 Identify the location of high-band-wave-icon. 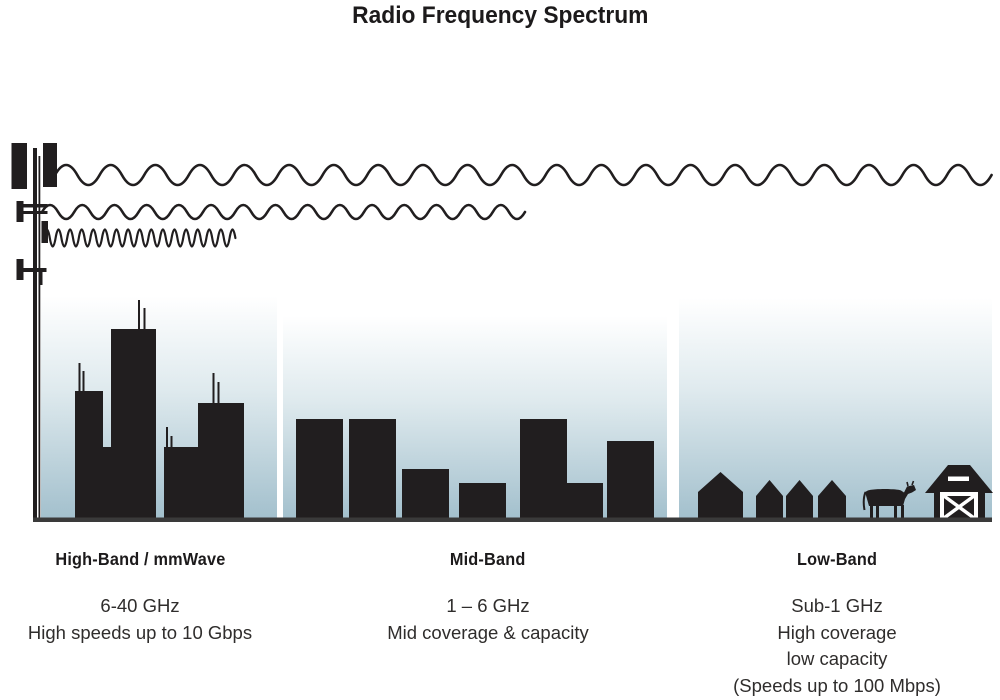
(139, 238).